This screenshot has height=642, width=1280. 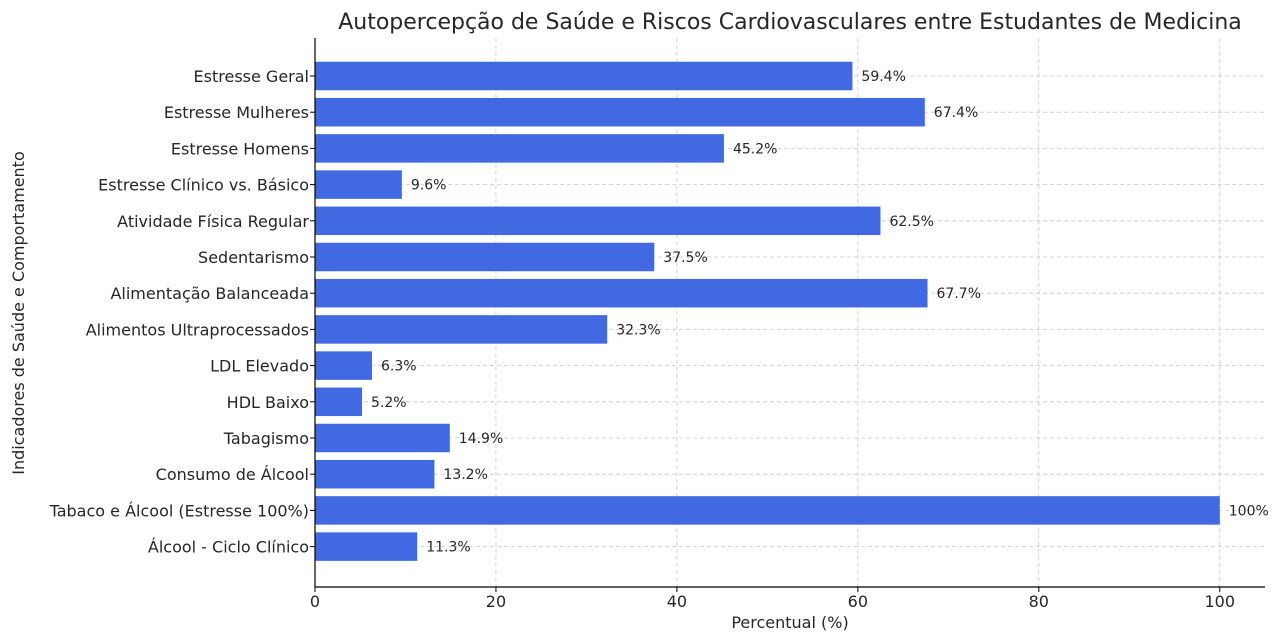 I want to click on data-label: 6.3%, so click(x=399, y=367).